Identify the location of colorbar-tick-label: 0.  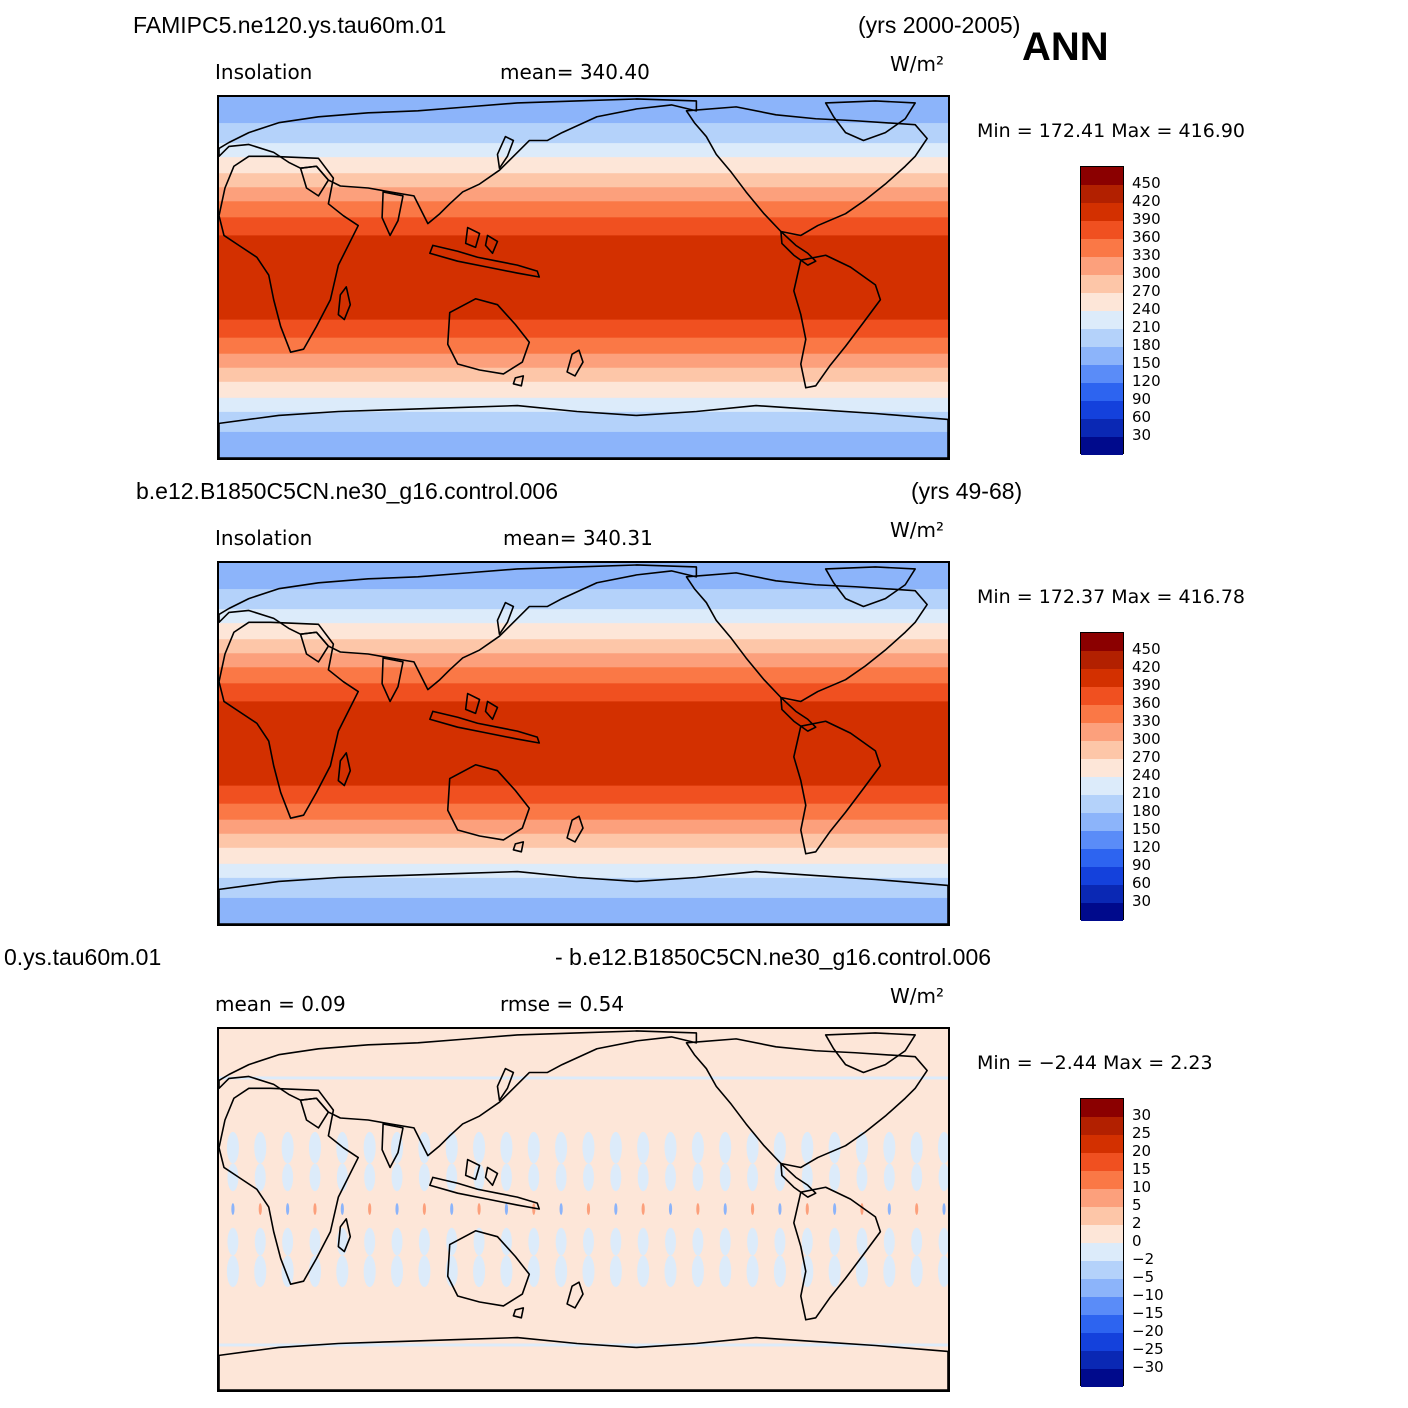
(1137, 1241).